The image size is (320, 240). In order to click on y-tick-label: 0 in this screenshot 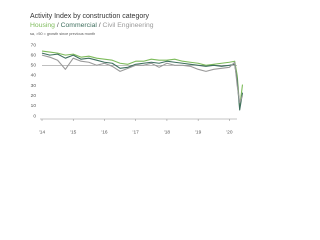, I will do `click(34, 116)`.